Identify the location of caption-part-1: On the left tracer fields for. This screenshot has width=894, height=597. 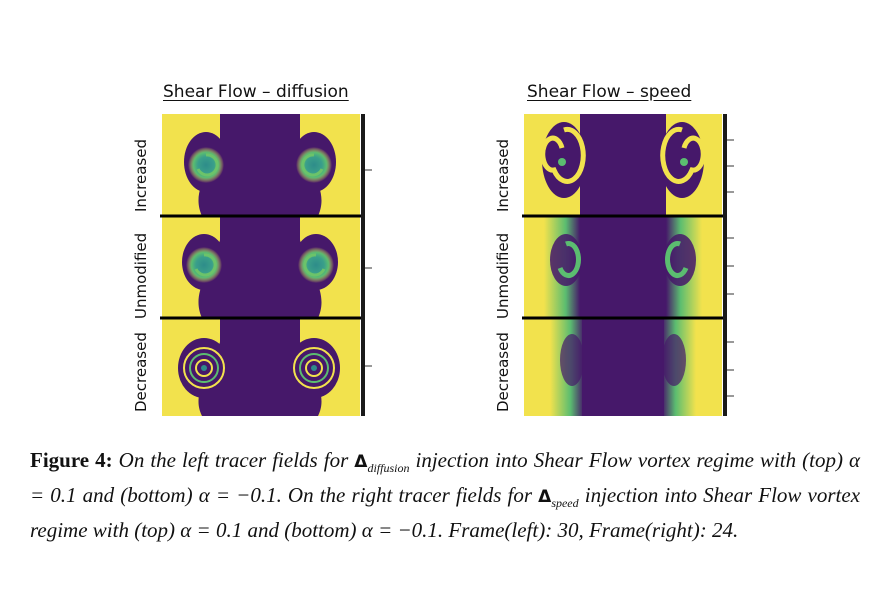
(233, 460).